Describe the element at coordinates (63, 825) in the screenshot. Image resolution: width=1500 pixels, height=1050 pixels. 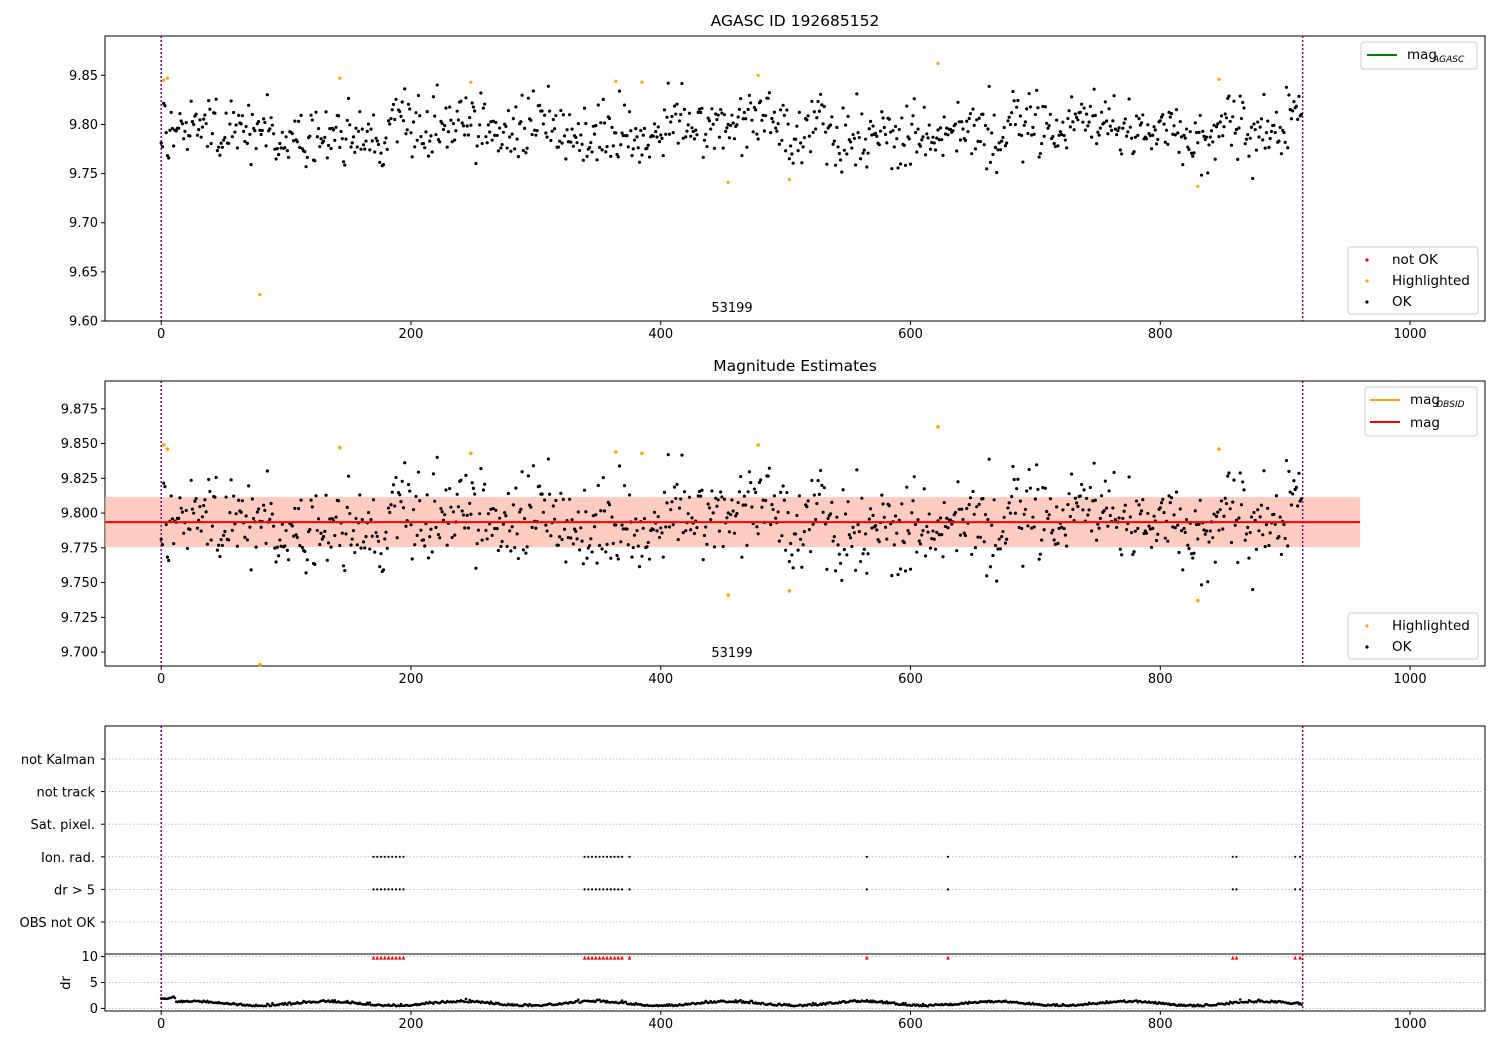
I see `flag-row-label: Sat. pixel.` at that location.